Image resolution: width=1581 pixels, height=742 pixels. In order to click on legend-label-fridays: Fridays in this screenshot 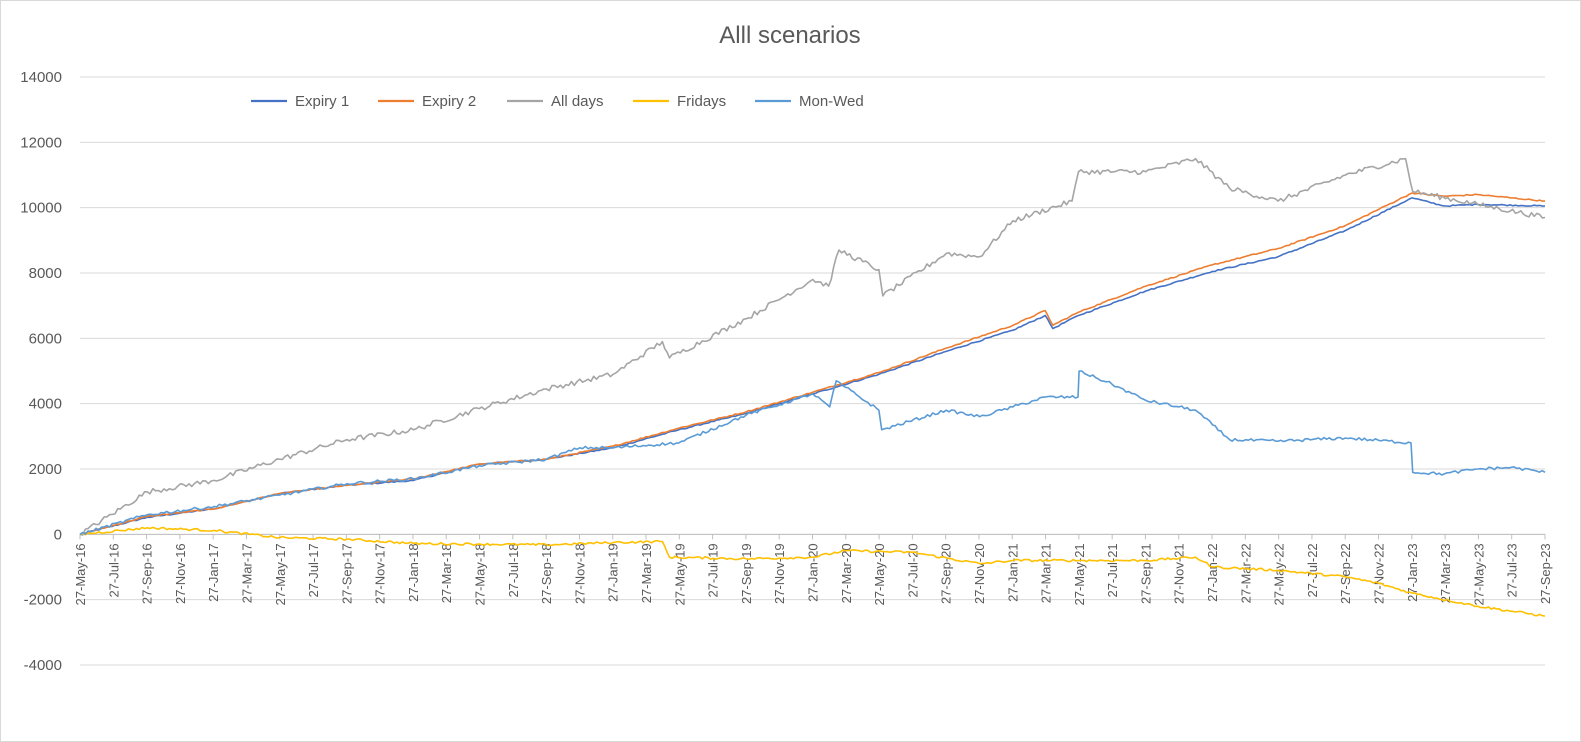, I will do `click(701, 101)`.